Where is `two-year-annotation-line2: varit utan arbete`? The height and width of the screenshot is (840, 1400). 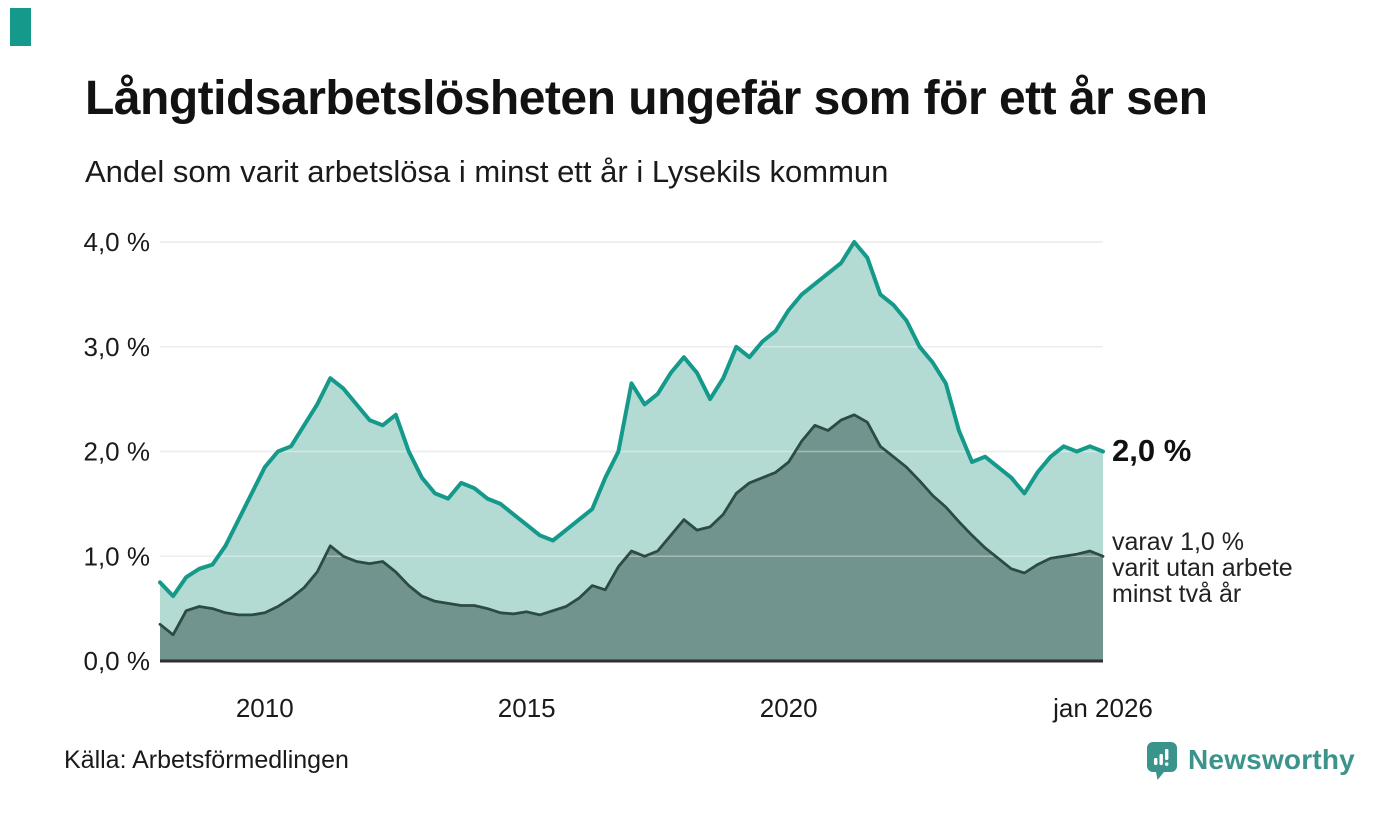 two-year-annotation-line2: varit utan arbete is located at coordinates (1202, 568).